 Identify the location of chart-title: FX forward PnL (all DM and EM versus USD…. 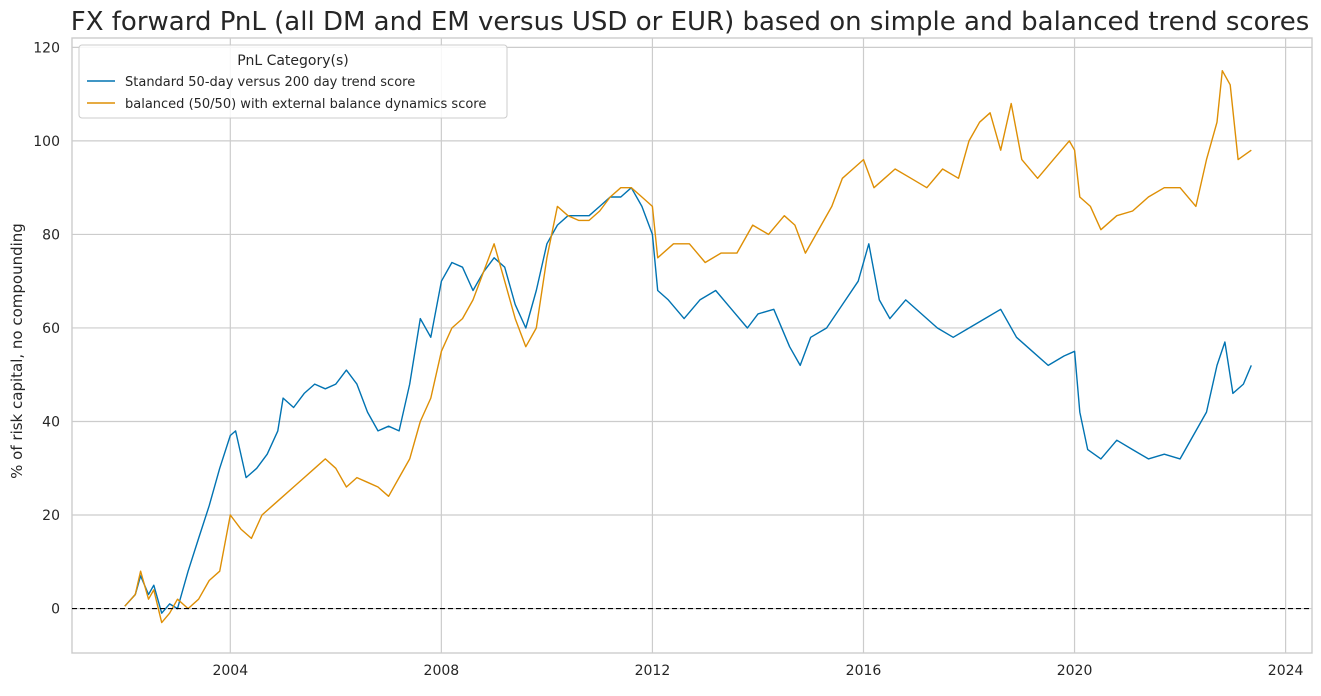
(690, 22).